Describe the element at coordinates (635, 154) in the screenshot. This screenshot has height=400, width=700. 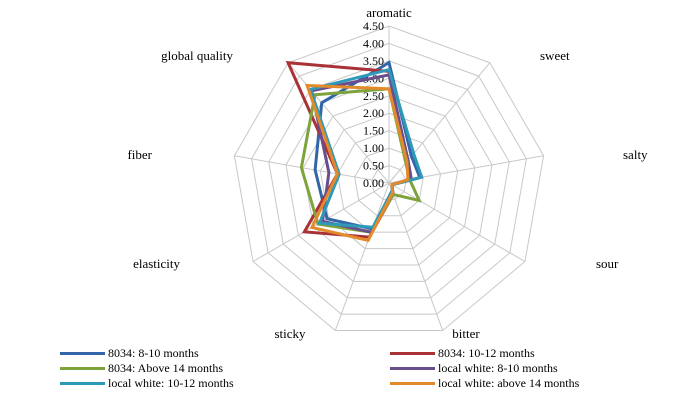
I see `axis-label-salty: salty` at that location.